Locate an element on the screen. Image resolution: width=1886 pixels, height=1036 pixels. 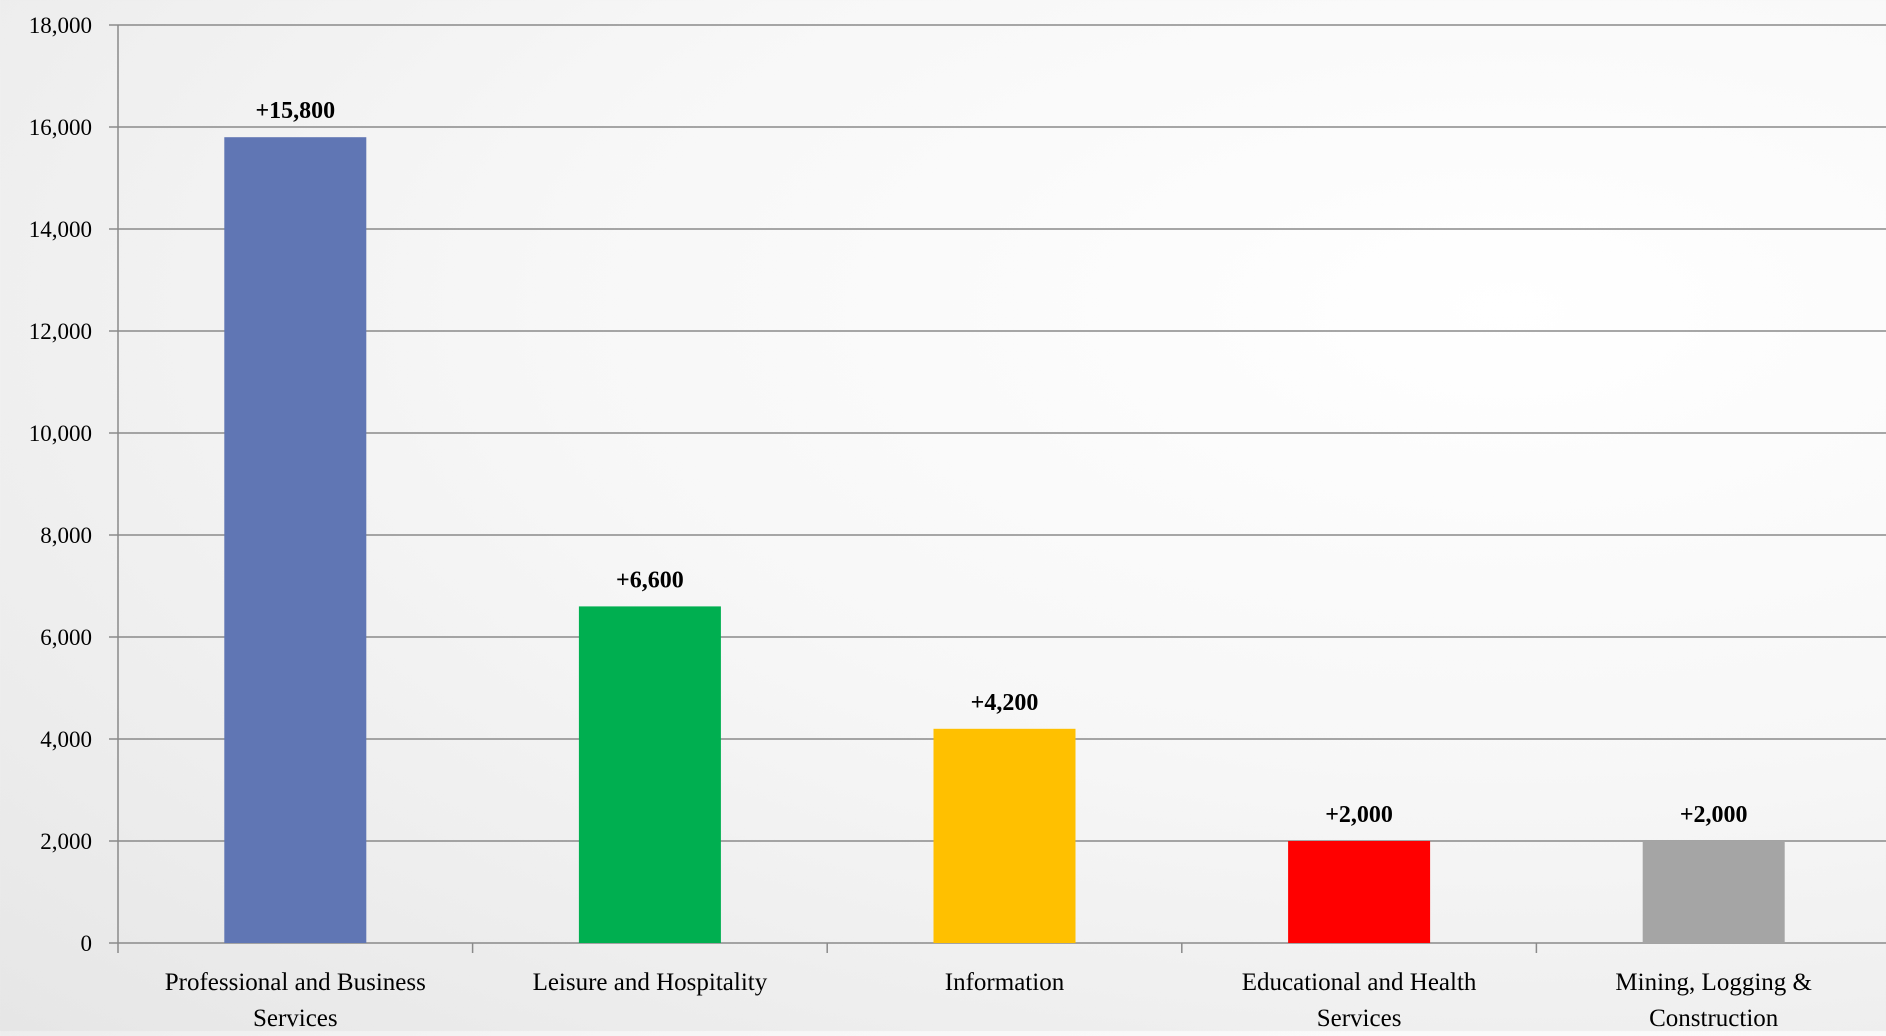
y-tick-label: 12,000 is located at coordinates (60, 331).